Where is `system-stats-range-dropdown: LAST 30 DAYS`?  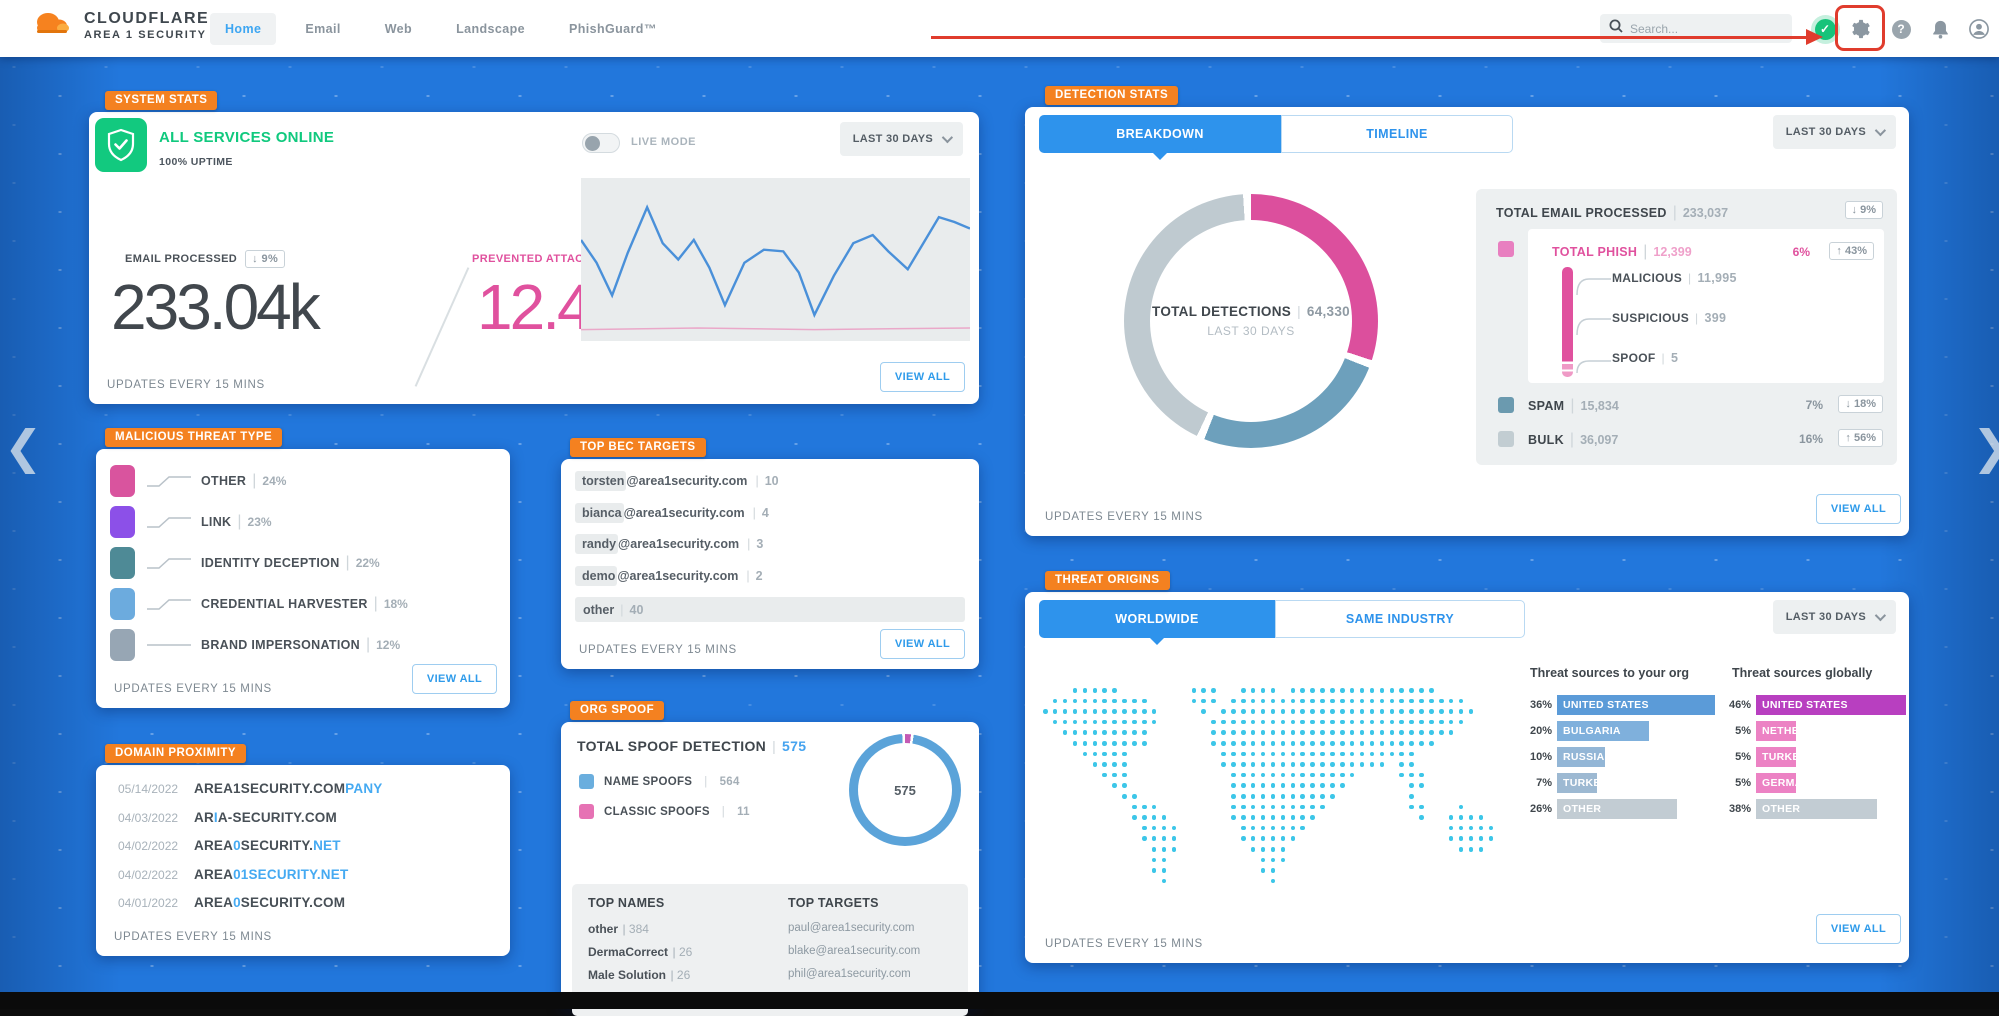
system-stats-range-dropdown: LAST 30 DAYS is located at coordinates (901, 139).